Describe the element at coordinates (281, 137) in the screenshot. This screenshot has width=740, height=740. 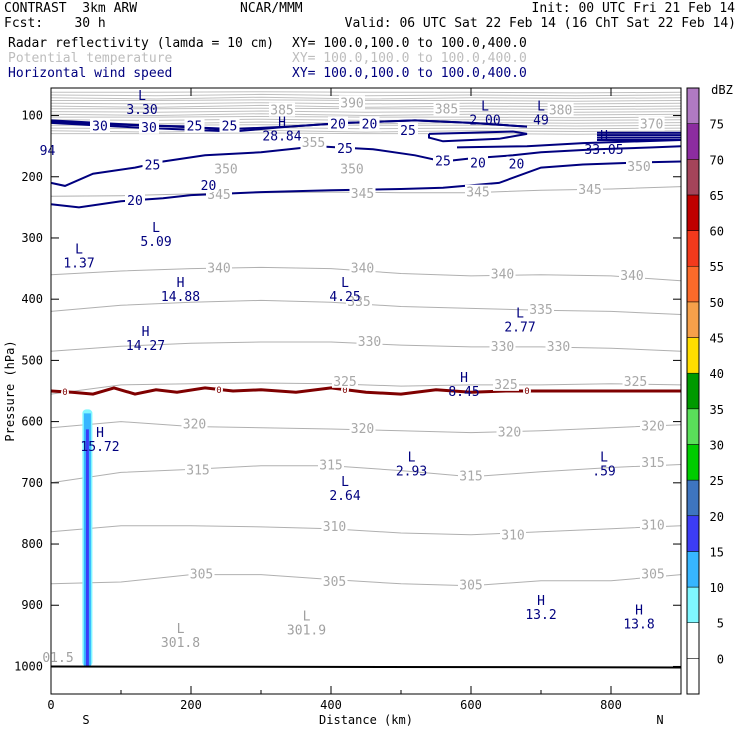
I see `extremum-value: 28.84` at that location.